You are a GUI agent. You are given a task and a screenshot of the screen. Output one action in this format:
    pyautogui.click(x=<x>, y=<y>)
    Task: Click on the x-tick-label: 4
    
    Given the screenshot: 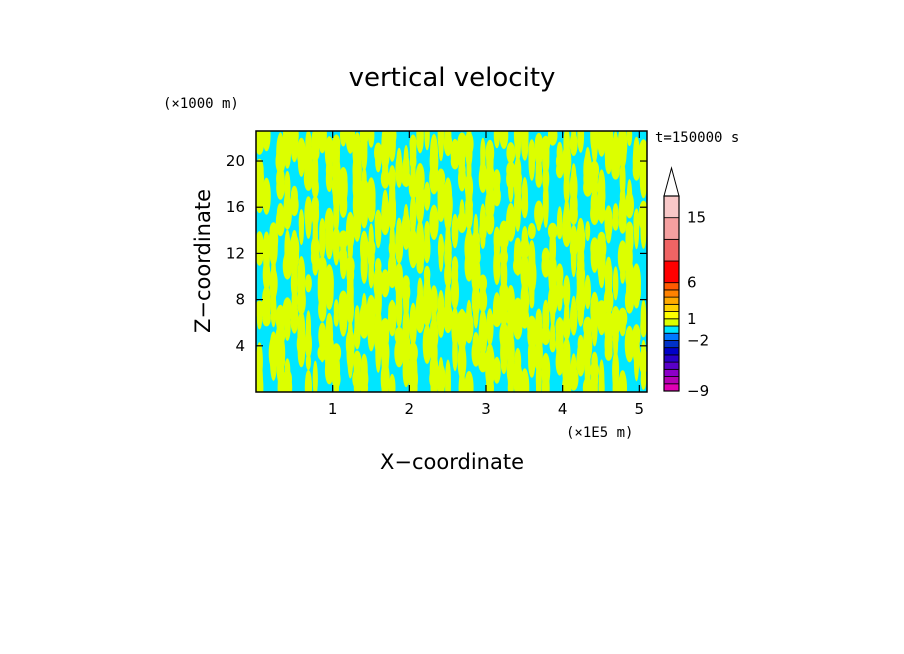 What is the action you would take?
    pyautogui.click(x=563, y=409)
    